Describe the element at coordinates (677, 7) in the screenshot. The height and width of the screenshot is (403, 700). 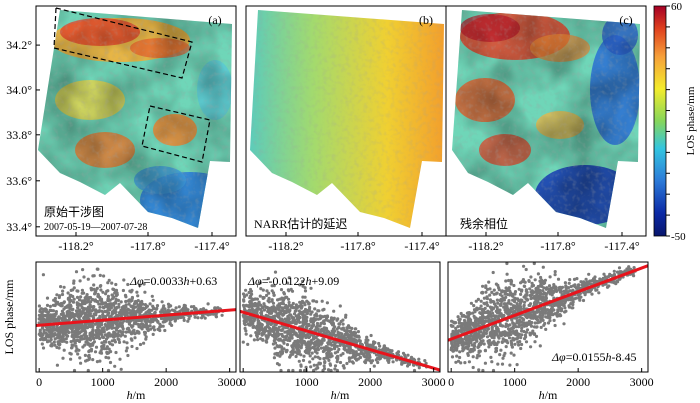
I see `colorbar-tick-label: 60` at that location.